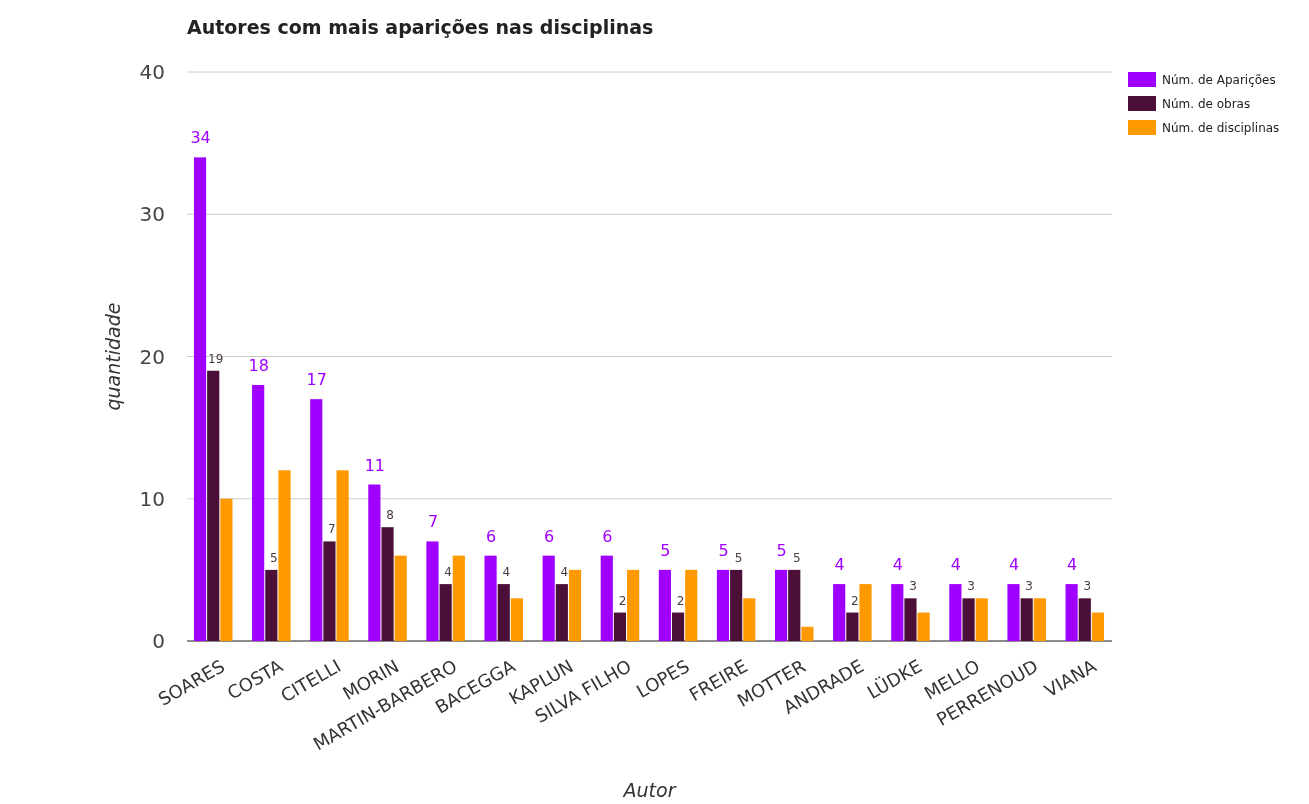 The height and width of the screenshot is (804, 1309). I want to click on y-tick-label: 0, so click(158, 641).